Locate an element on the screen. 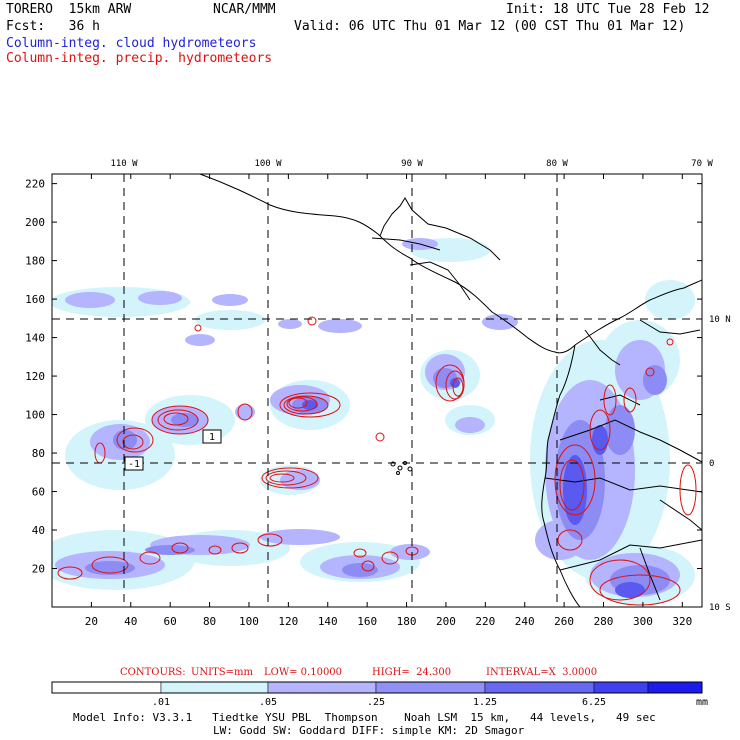 This screenshot has width=740, height=740. y-tick-label: 180 is located at coordinates (35, 261).